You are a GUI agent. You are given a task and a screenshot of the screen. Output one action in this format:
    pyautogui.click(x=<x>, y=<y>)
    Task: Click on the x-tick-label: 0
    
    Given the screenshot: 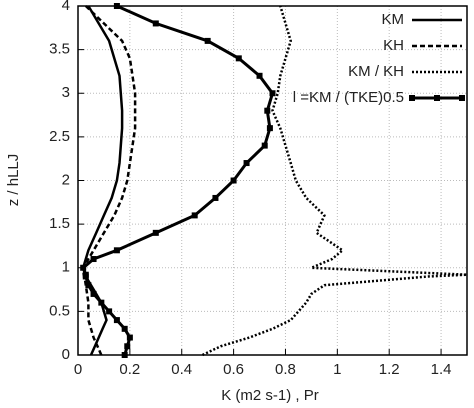 What is the action you would take?
    pyautogui.click(x=78, y=369)
    